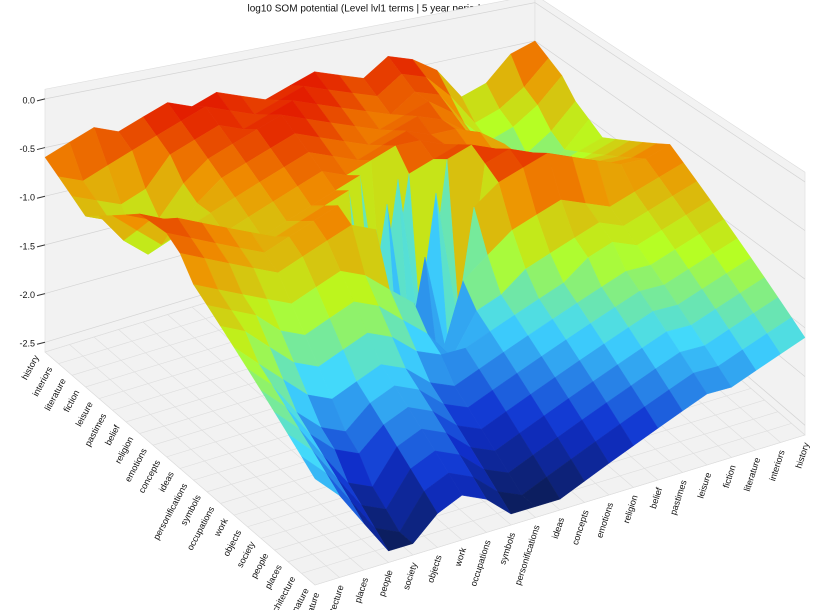 This screenshot has height=610, width=830. I want to click on right-axis-label: religion, so click(630, 509).